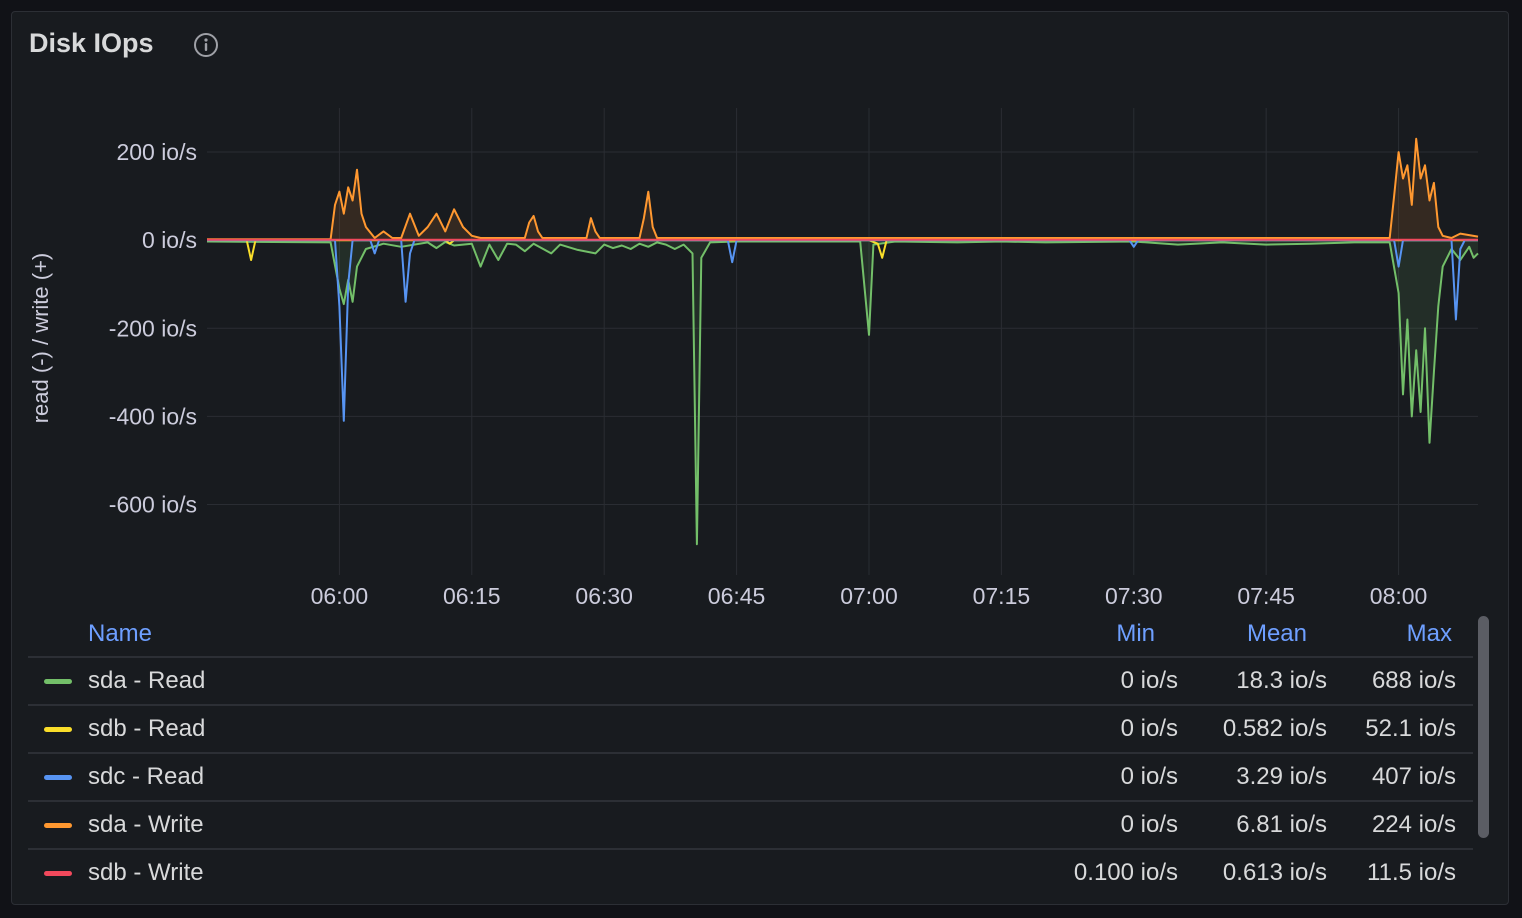  Describe the element at coordinates (1411, 872) in the screenshot. I see `series-max: 11.5 io/s` at that location.